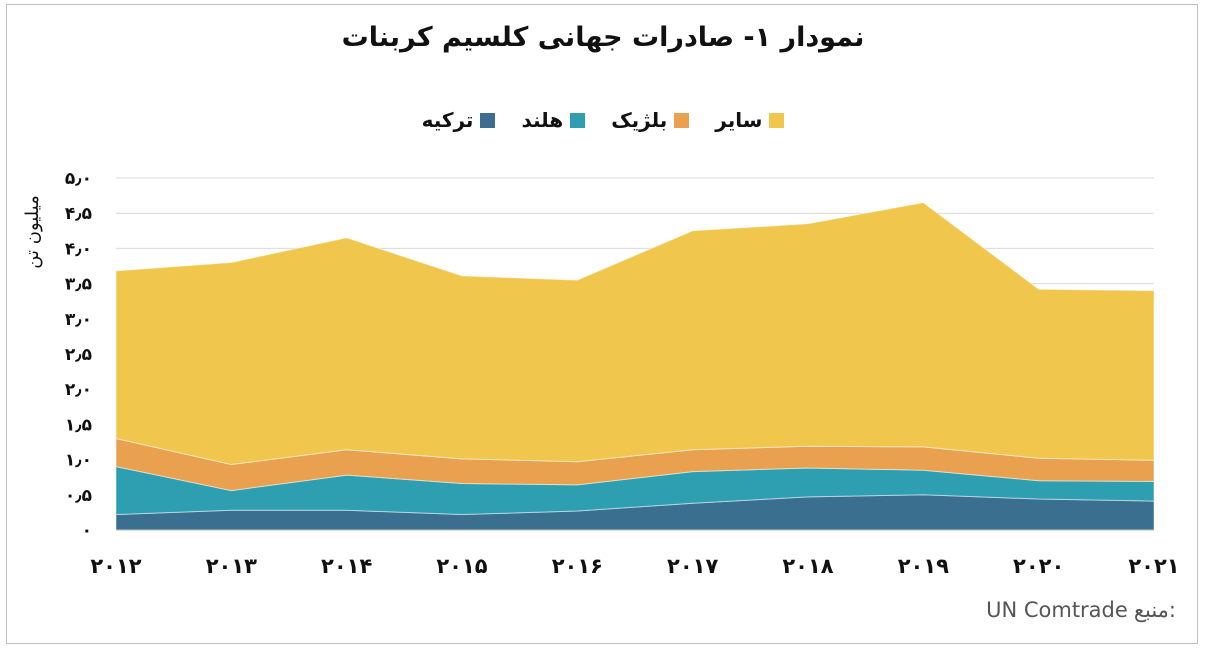  Describe the element at coordinates (32, 231) in the screenshot. I see `y-axis-title: میلیون تن` at that location.